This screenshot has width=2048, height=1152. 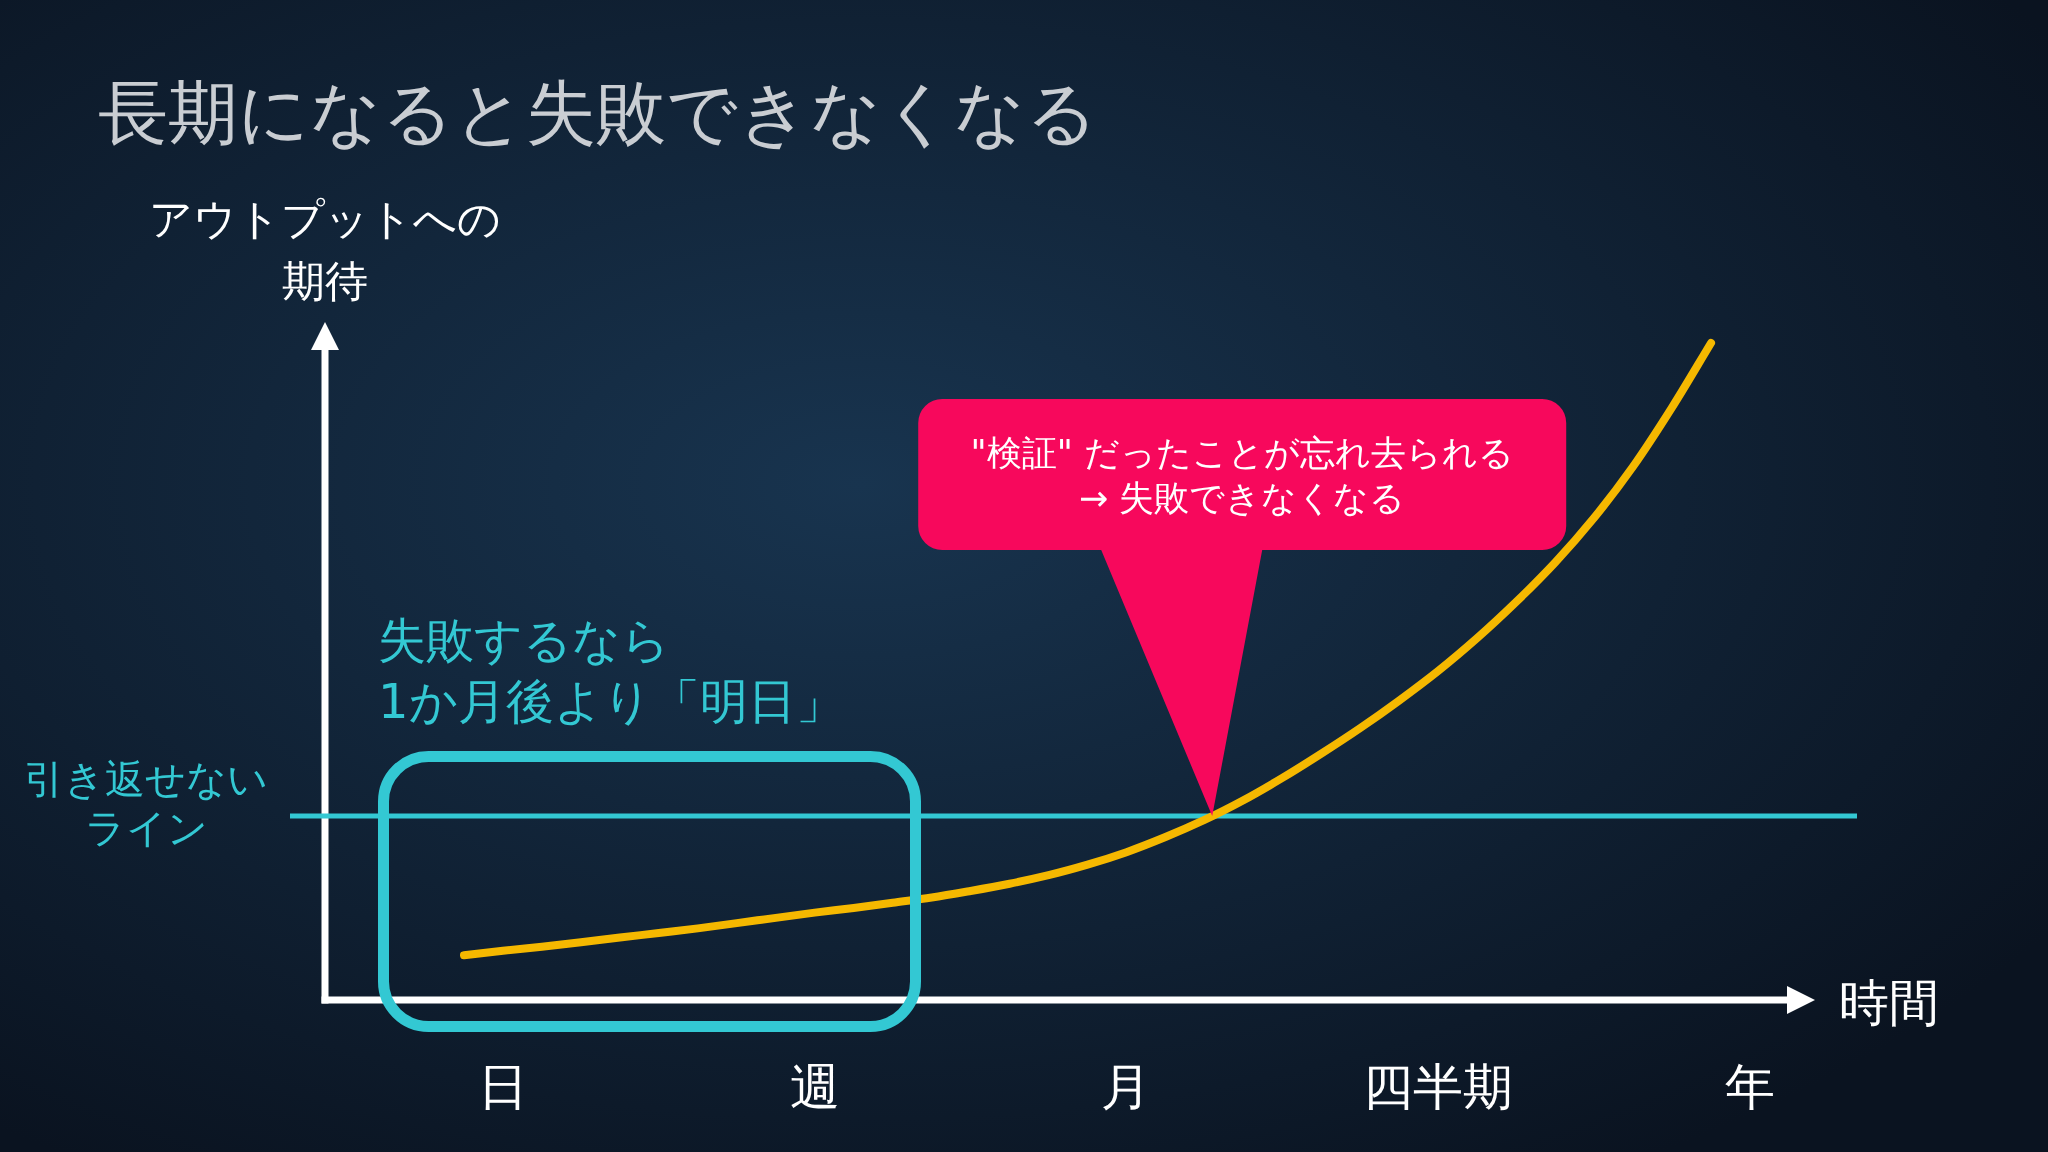 What do you see at coordinates (611, 701) in the screenshot?
I see `annotation: 1か月後より「明日」` at bounding box center [611, 701].